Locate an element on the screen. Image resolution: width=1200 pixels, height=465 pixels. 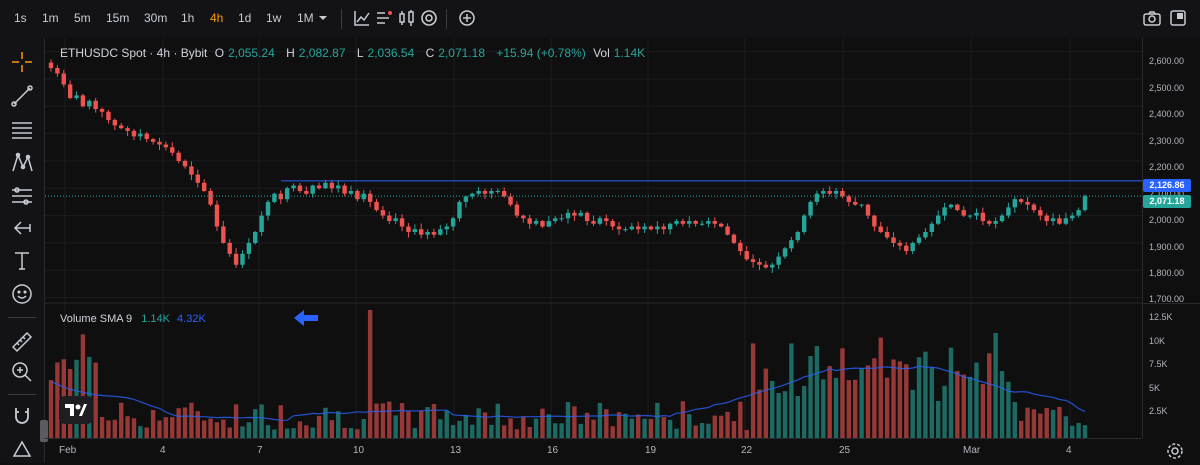
timeframe-1w: 1w is located at coordinates (274, 18).